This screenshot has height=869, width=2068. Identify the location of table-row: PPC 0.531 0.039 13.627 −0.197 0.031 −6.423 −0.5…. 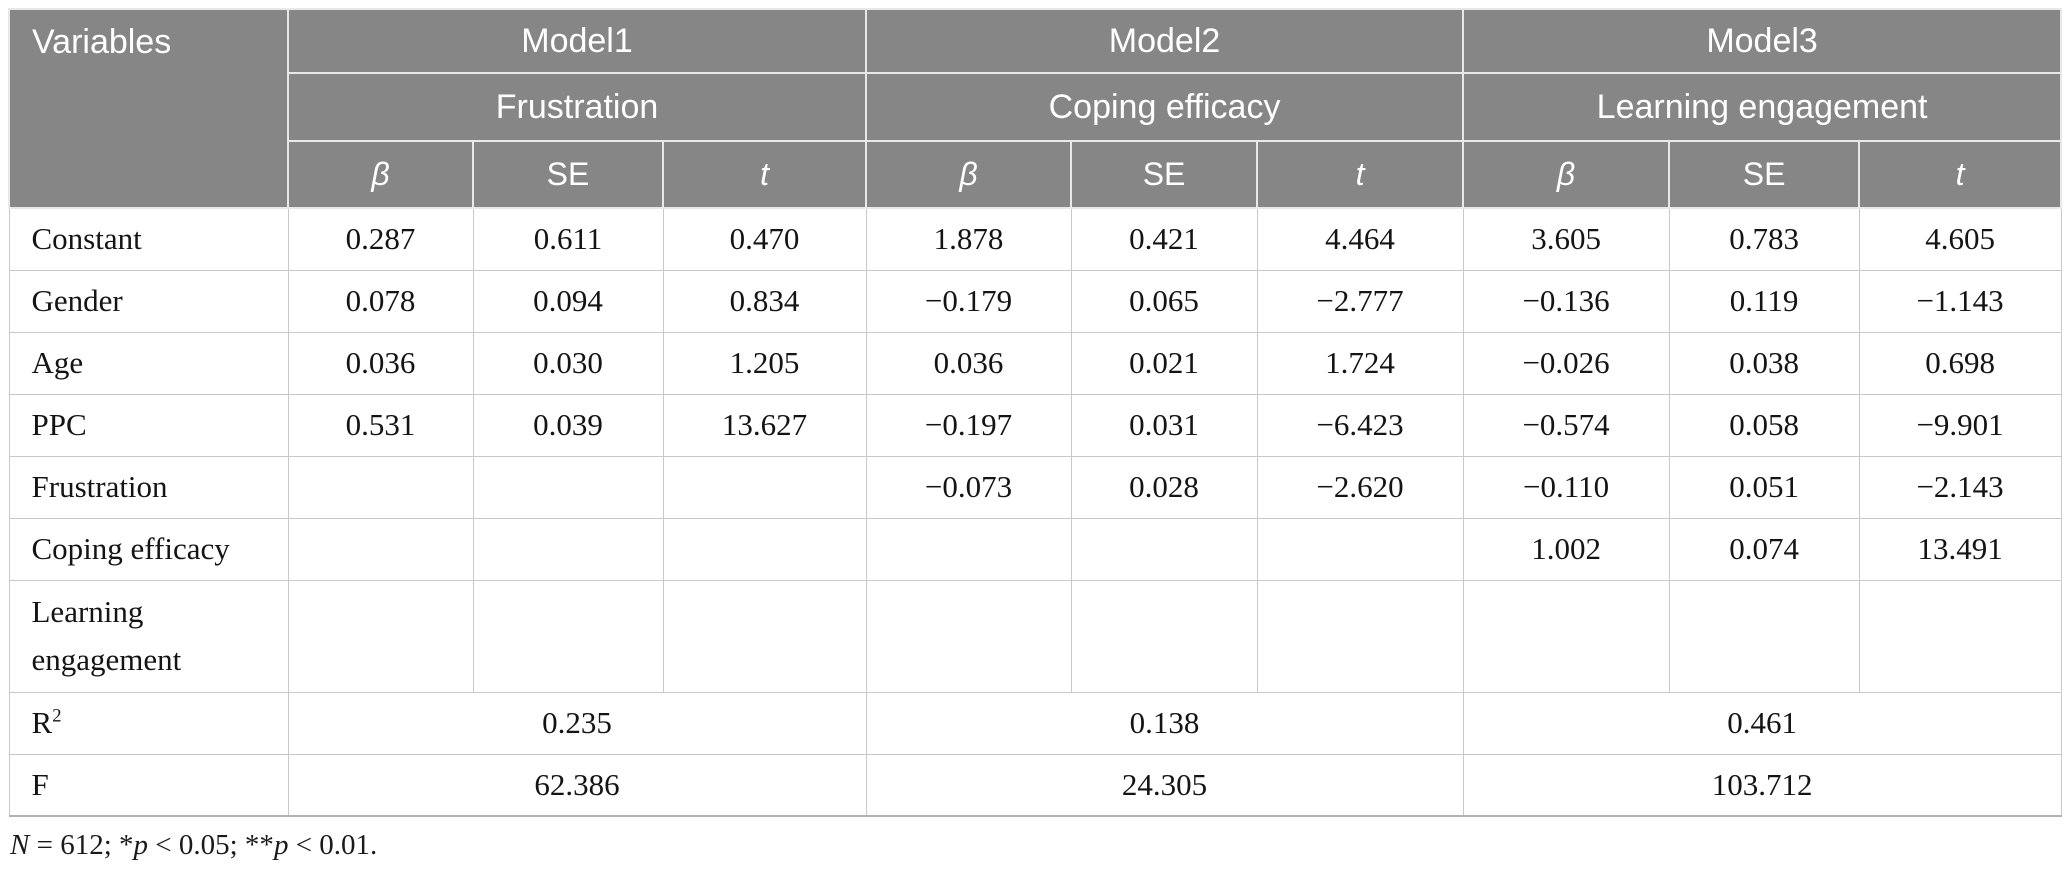
(1035, 425).